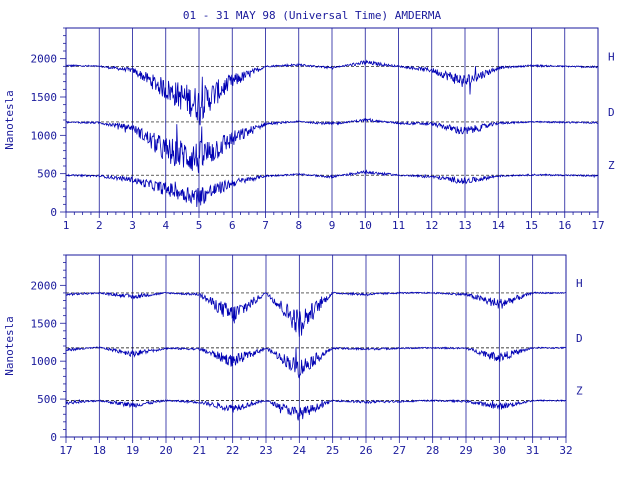 This screenshot has height=480, width=640. Describe the element at coordinates (464, 225) in the screenshot. I see `x-tick-label: 13` at that location.